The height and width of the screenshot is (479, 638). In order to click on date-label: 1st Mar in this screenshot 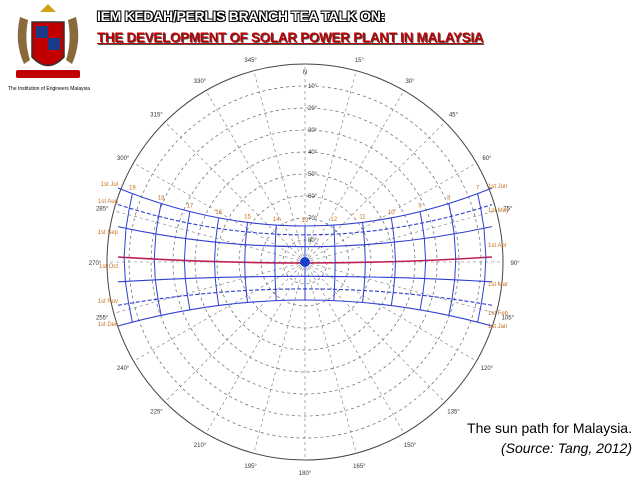, I will do `click(498, 285)`.